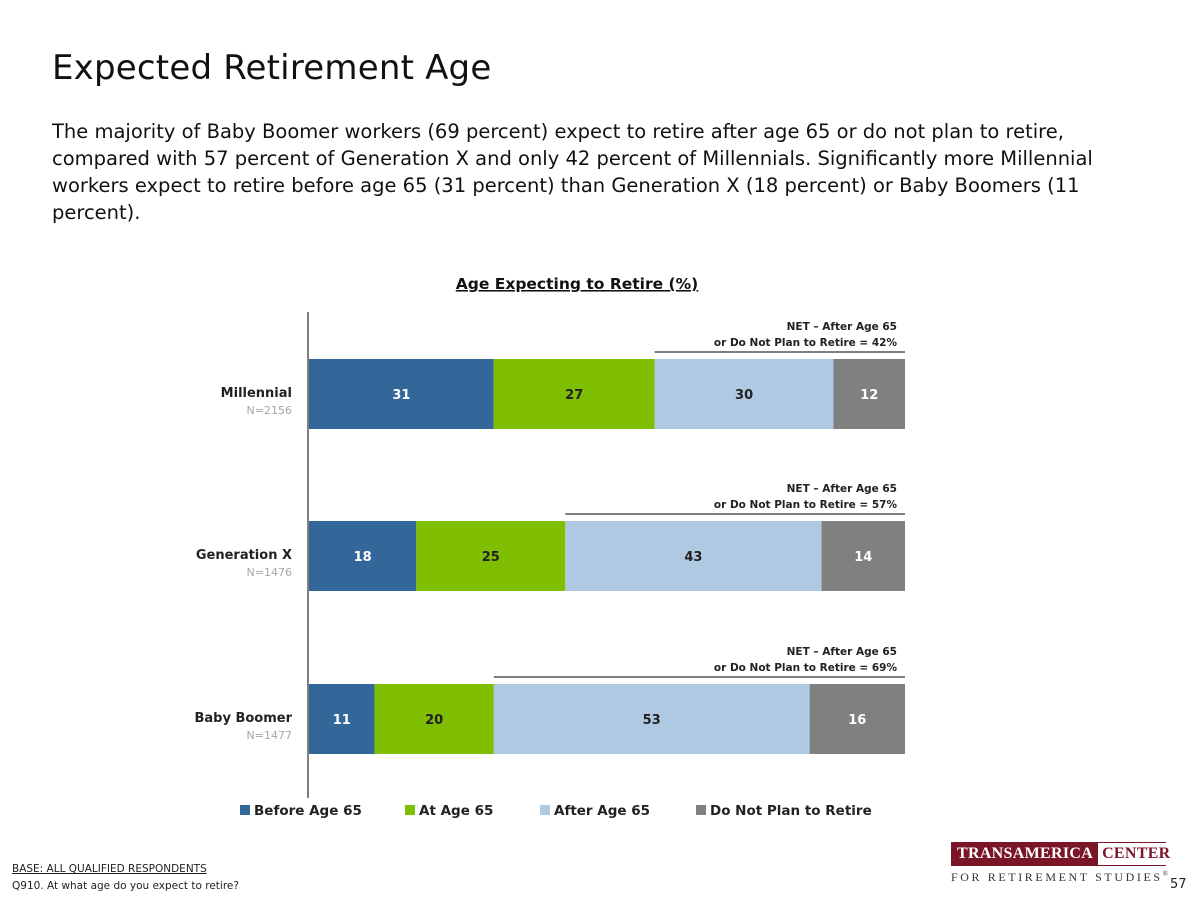 The width and height of the screenshot is (1200, 900). I want to click on legend-label-after-age-65: After Age 65, so click(602, 811).